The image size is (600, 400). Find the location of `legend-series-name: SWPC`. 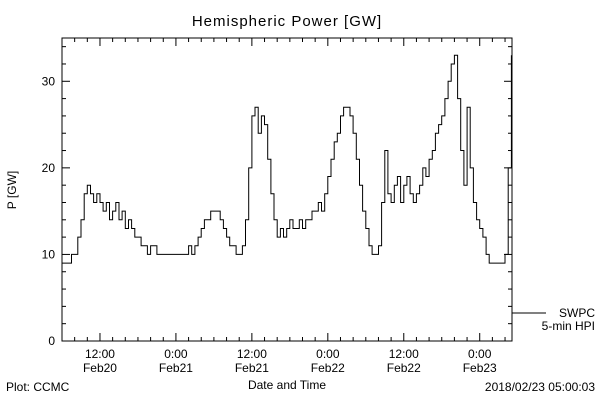

legend-series-name: SWPC is located at coordinates (577, 313).